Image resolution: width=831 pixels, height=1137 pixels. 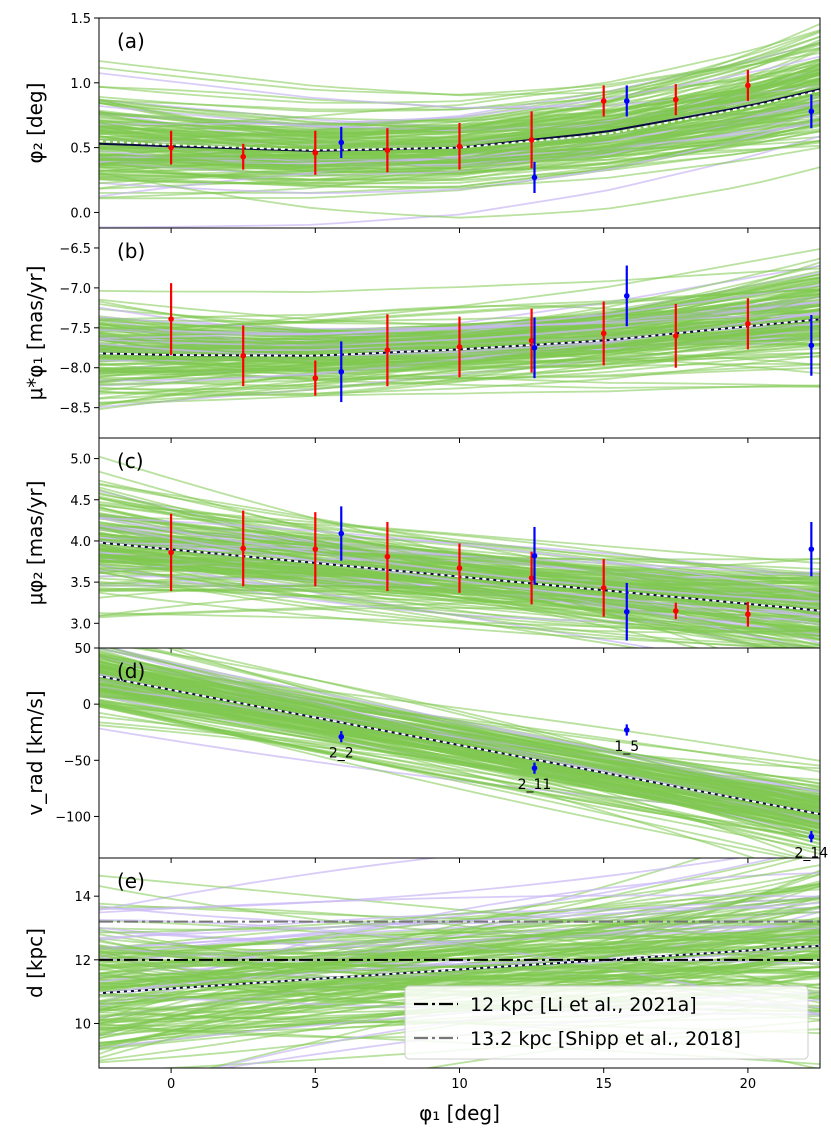 I want to click on y-axis-label: d [kpc], so click(x=35, y=963).